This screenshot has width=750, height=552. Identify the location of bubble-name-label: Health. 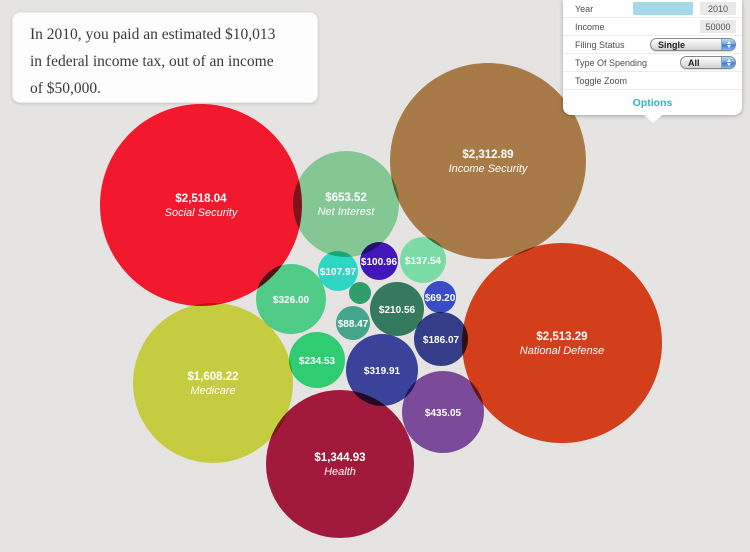
(340, 472).